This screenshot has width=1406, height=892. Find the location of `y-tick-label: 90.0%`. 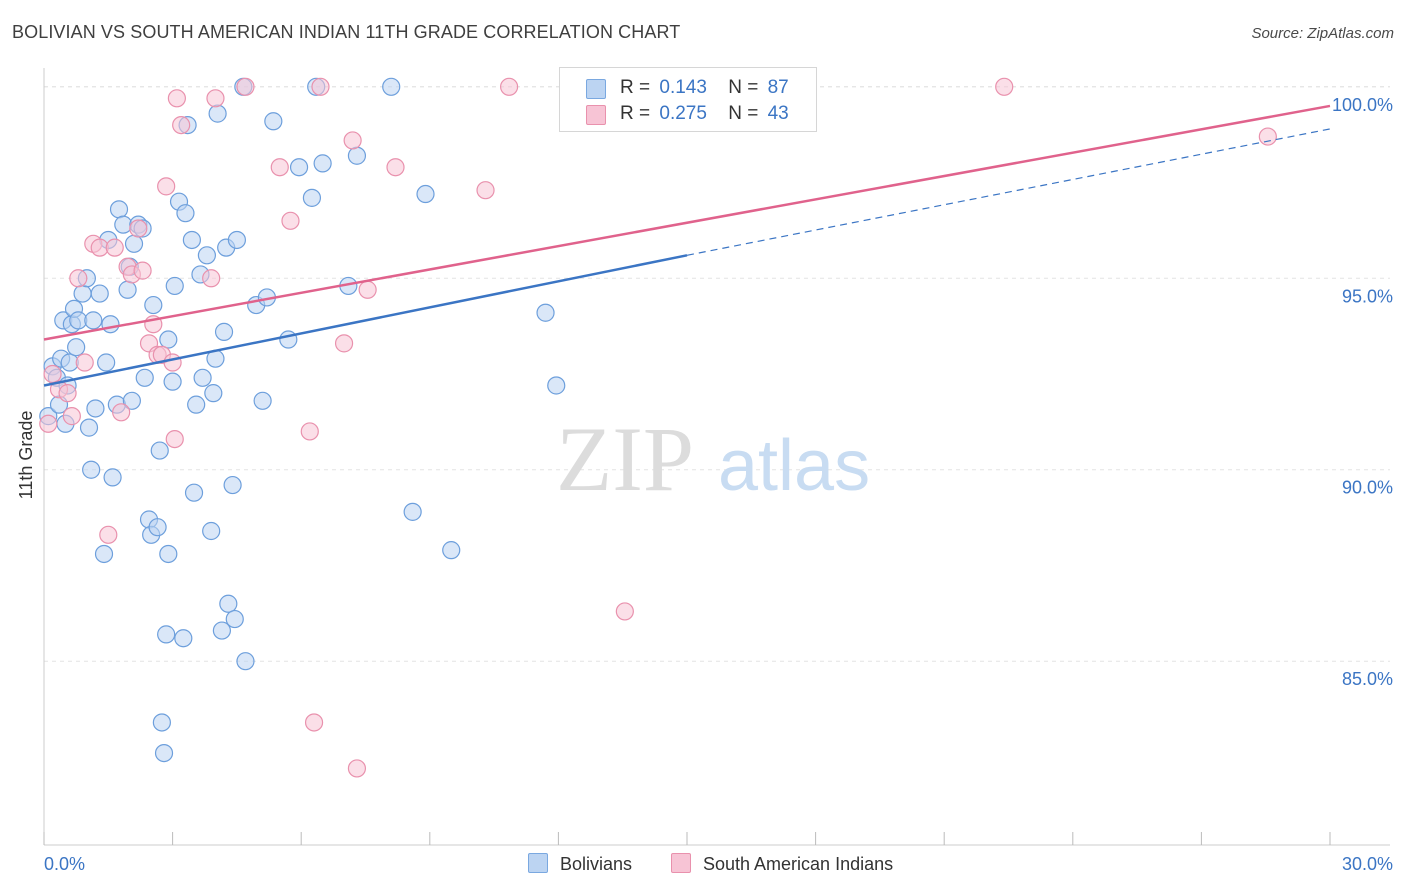

y-tick-label: 90.0% is located at coordinates (1367, 488).